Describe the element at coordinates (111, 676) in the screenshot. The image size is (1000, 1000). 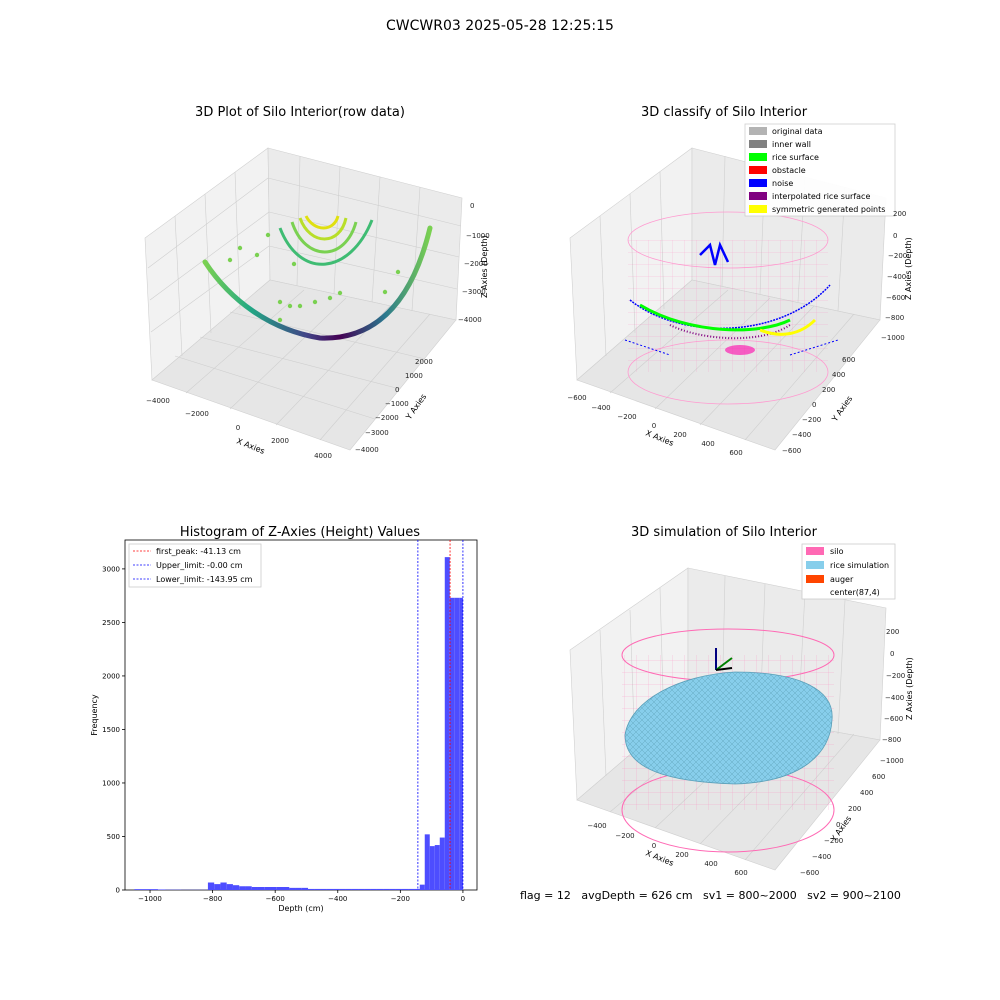
I see `hist-ytick-label: 2000` at that location.